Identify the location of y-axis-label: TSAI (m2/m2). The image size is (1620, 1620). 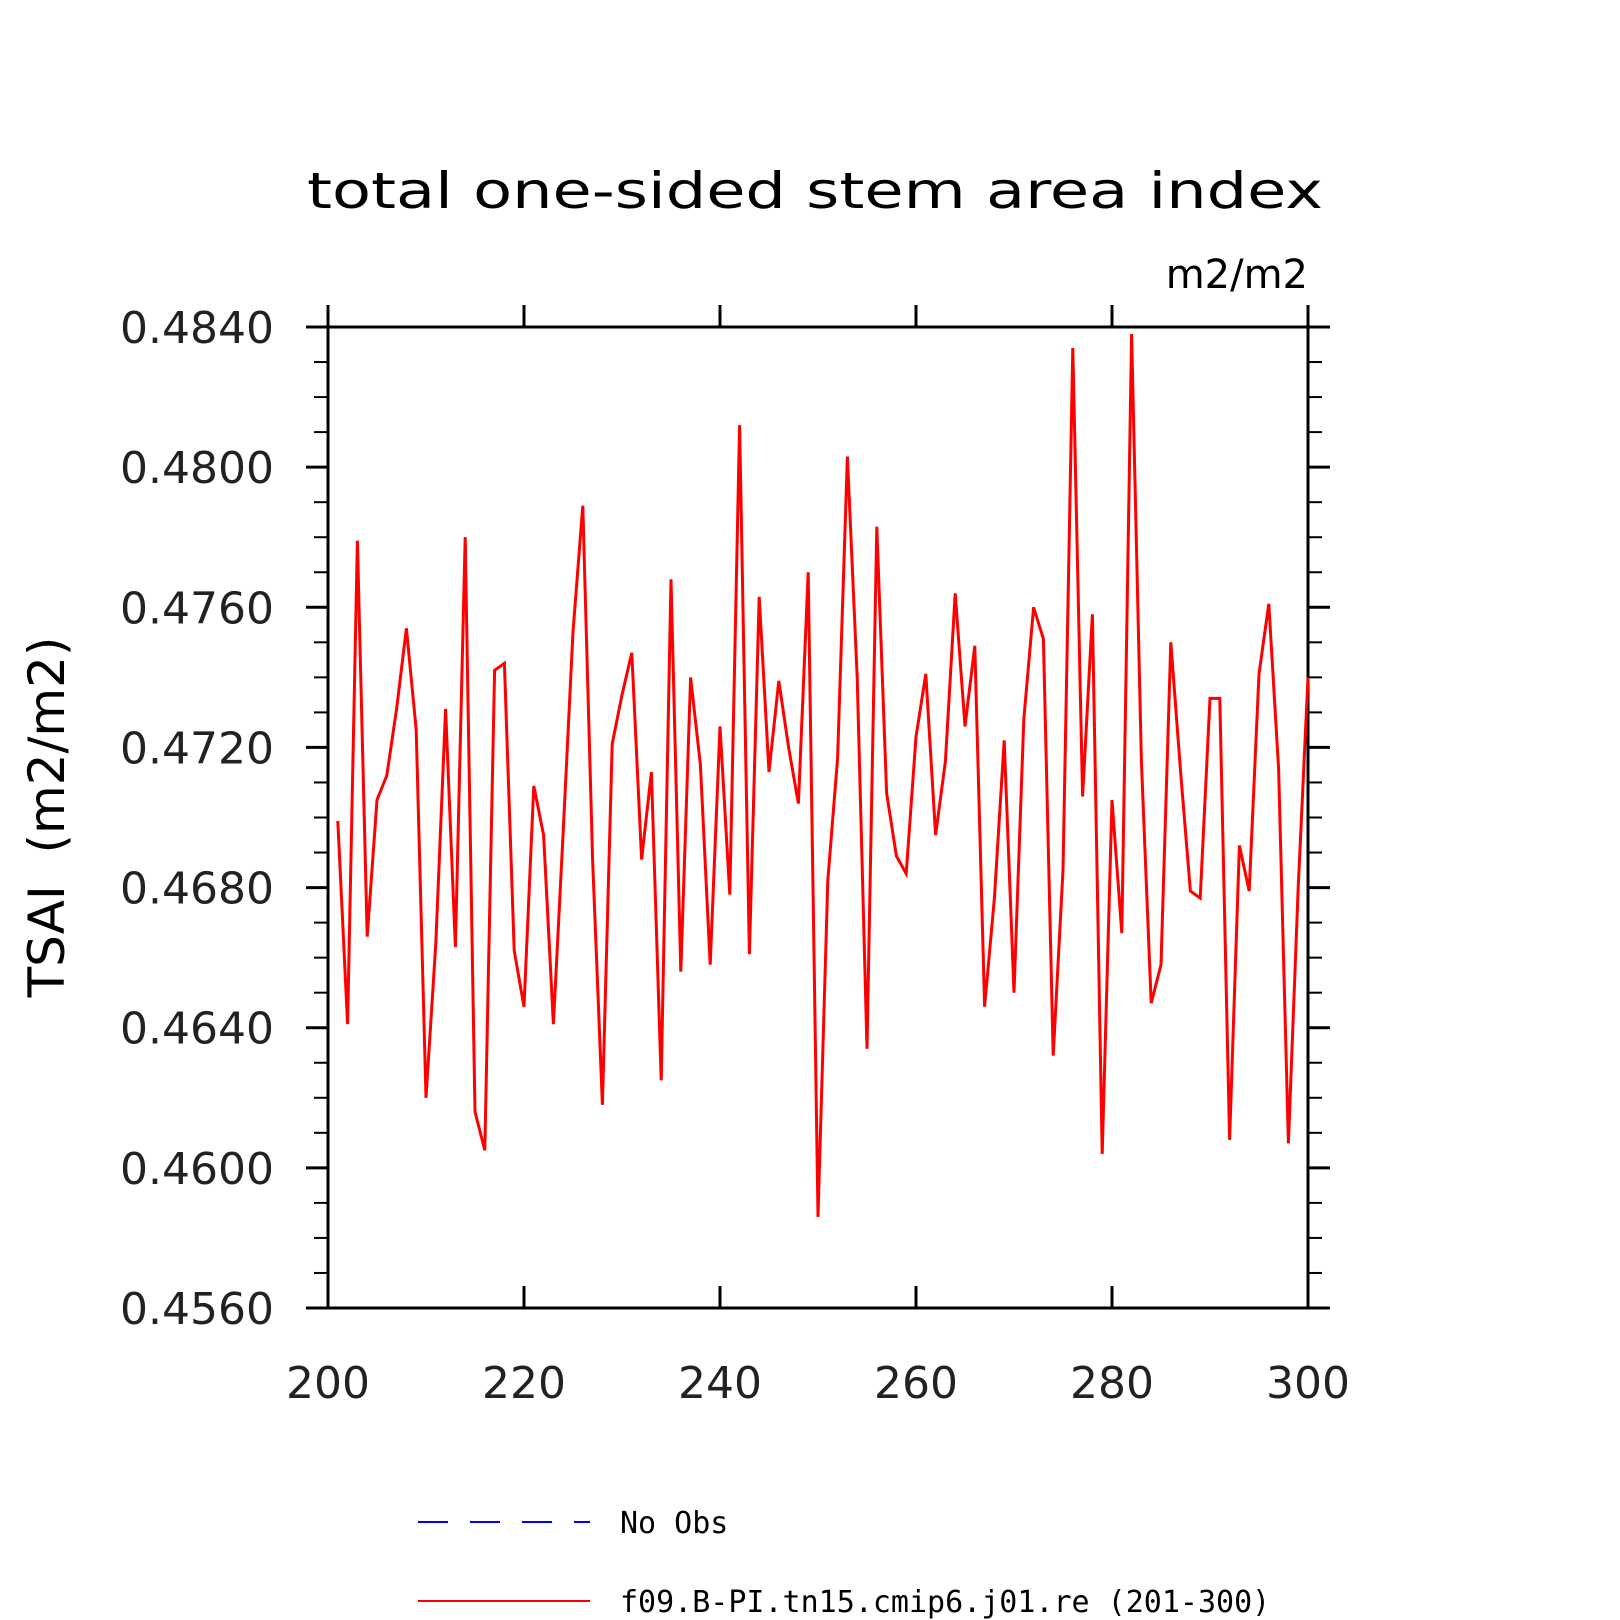
(47, 818).